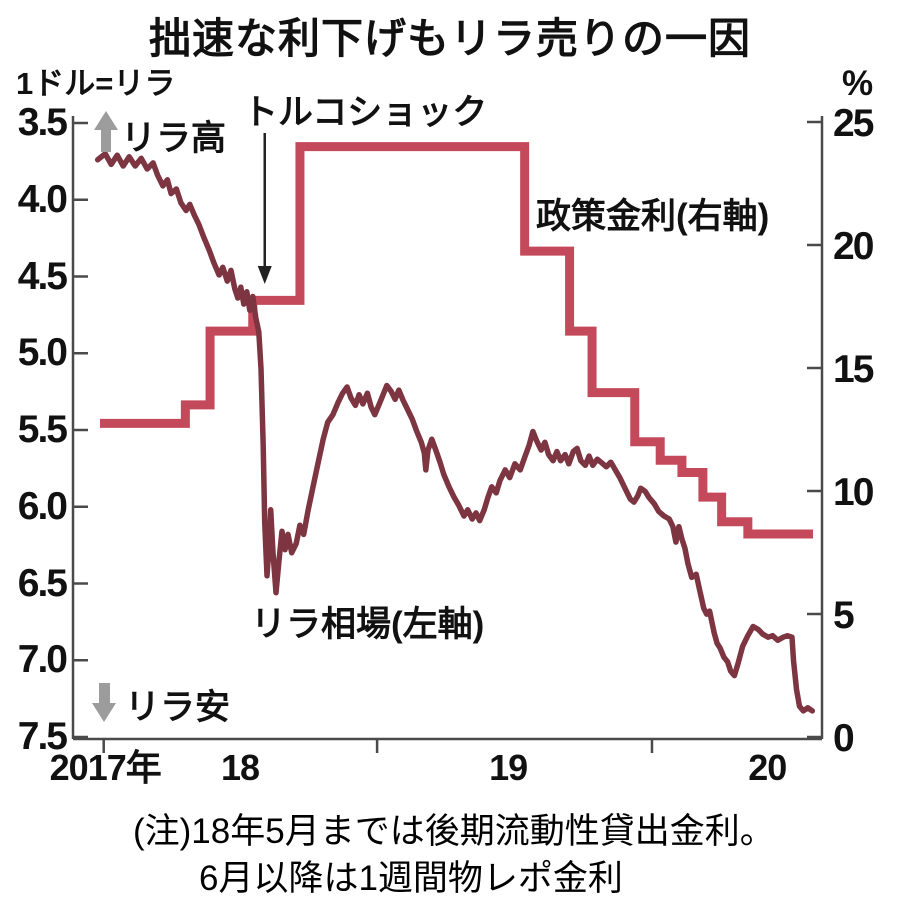 The height and width of the screenshot is (901, 900). What do you see at coordinates (365, 112) in the screenshot?
I see `turkey-shock-annotation: トルコショック` at bounding box center [365, 112].